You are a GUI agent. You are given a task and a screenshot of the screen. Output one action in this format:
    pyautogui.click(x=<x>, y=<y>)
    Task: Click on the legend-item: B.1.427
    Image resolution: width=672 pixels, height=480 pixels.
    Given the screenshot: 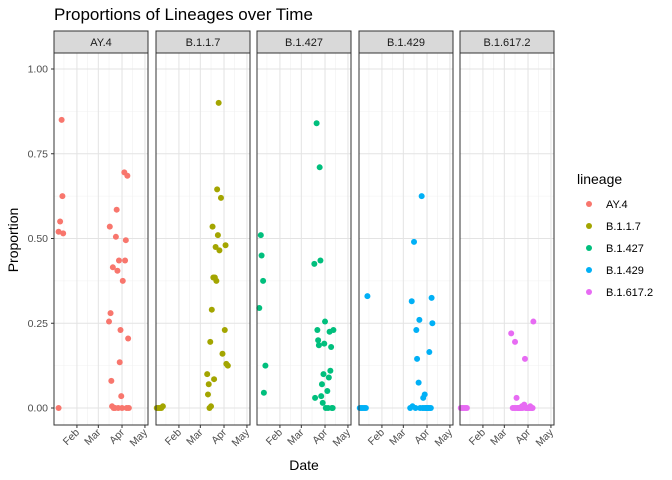 What is the action you would take?
    pyautogui.click(x=615, y=249)
    